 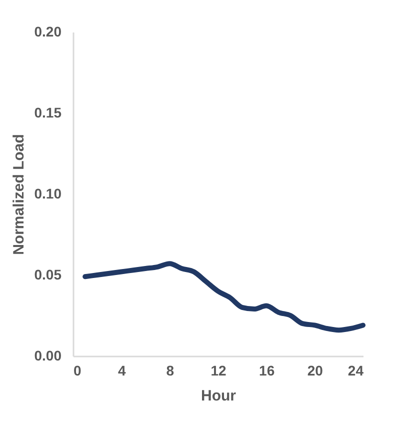 I want to click on x-tick-label: 4, so click(x=122, y=370).